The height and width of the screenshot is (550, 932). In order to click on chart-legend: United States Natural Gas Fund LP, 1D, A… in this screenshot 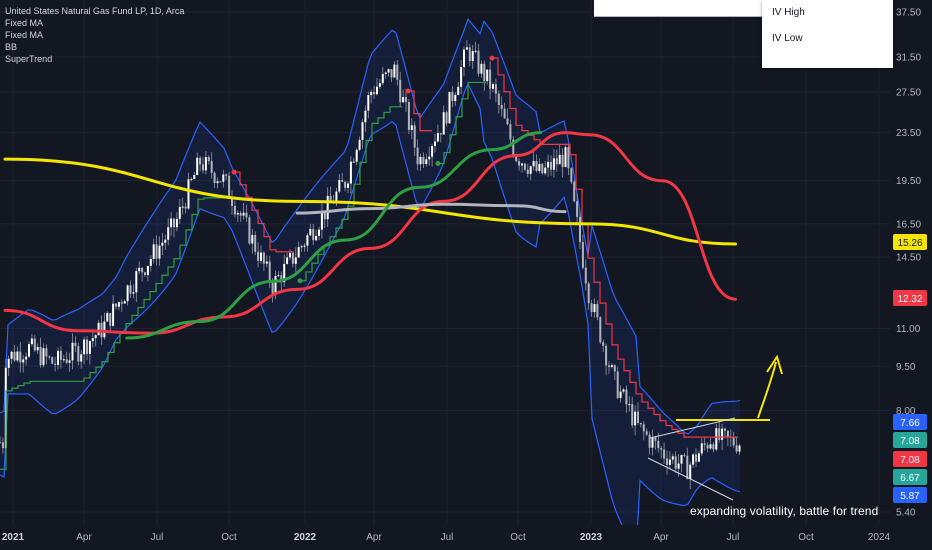, I will do `click(94, 35)`.